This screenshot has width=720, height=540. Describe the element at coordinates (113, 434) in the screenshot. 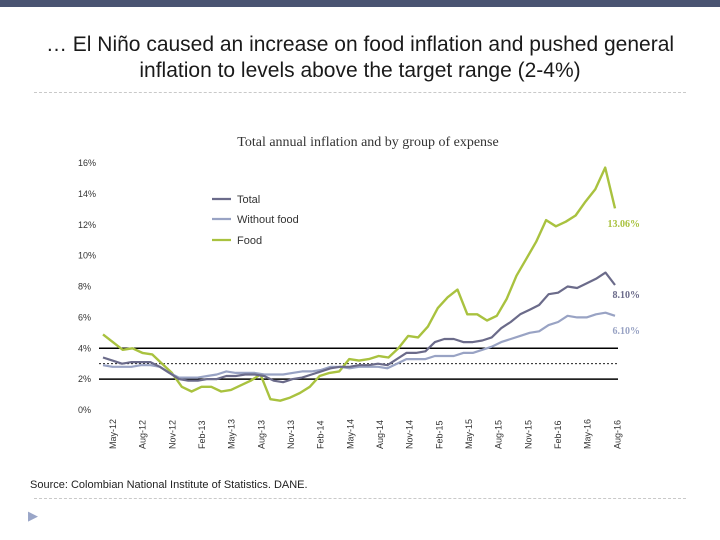

I see `x-tick-label: May-12` at that location.